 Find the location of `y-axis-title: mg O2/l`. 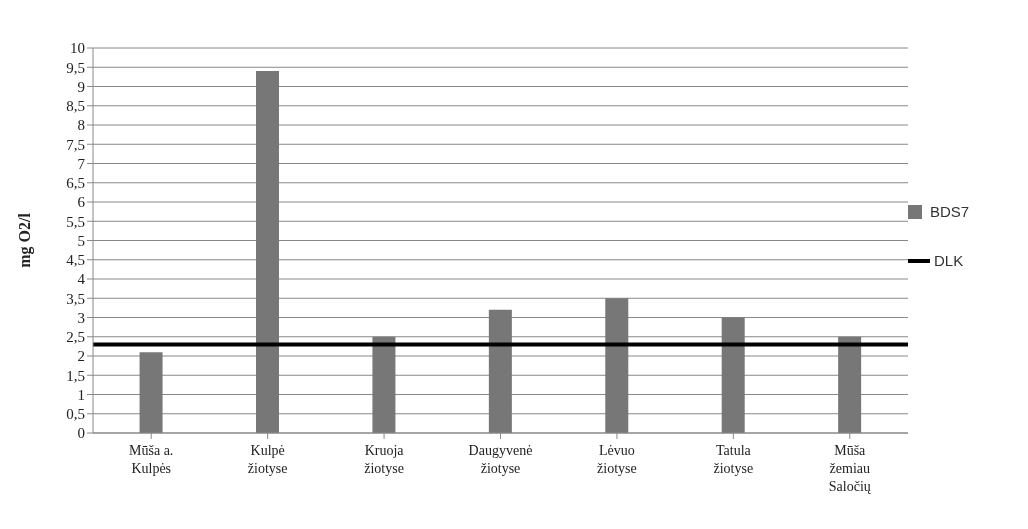

y-axis-title: mg O2/l is located at coordinates (24, 240).